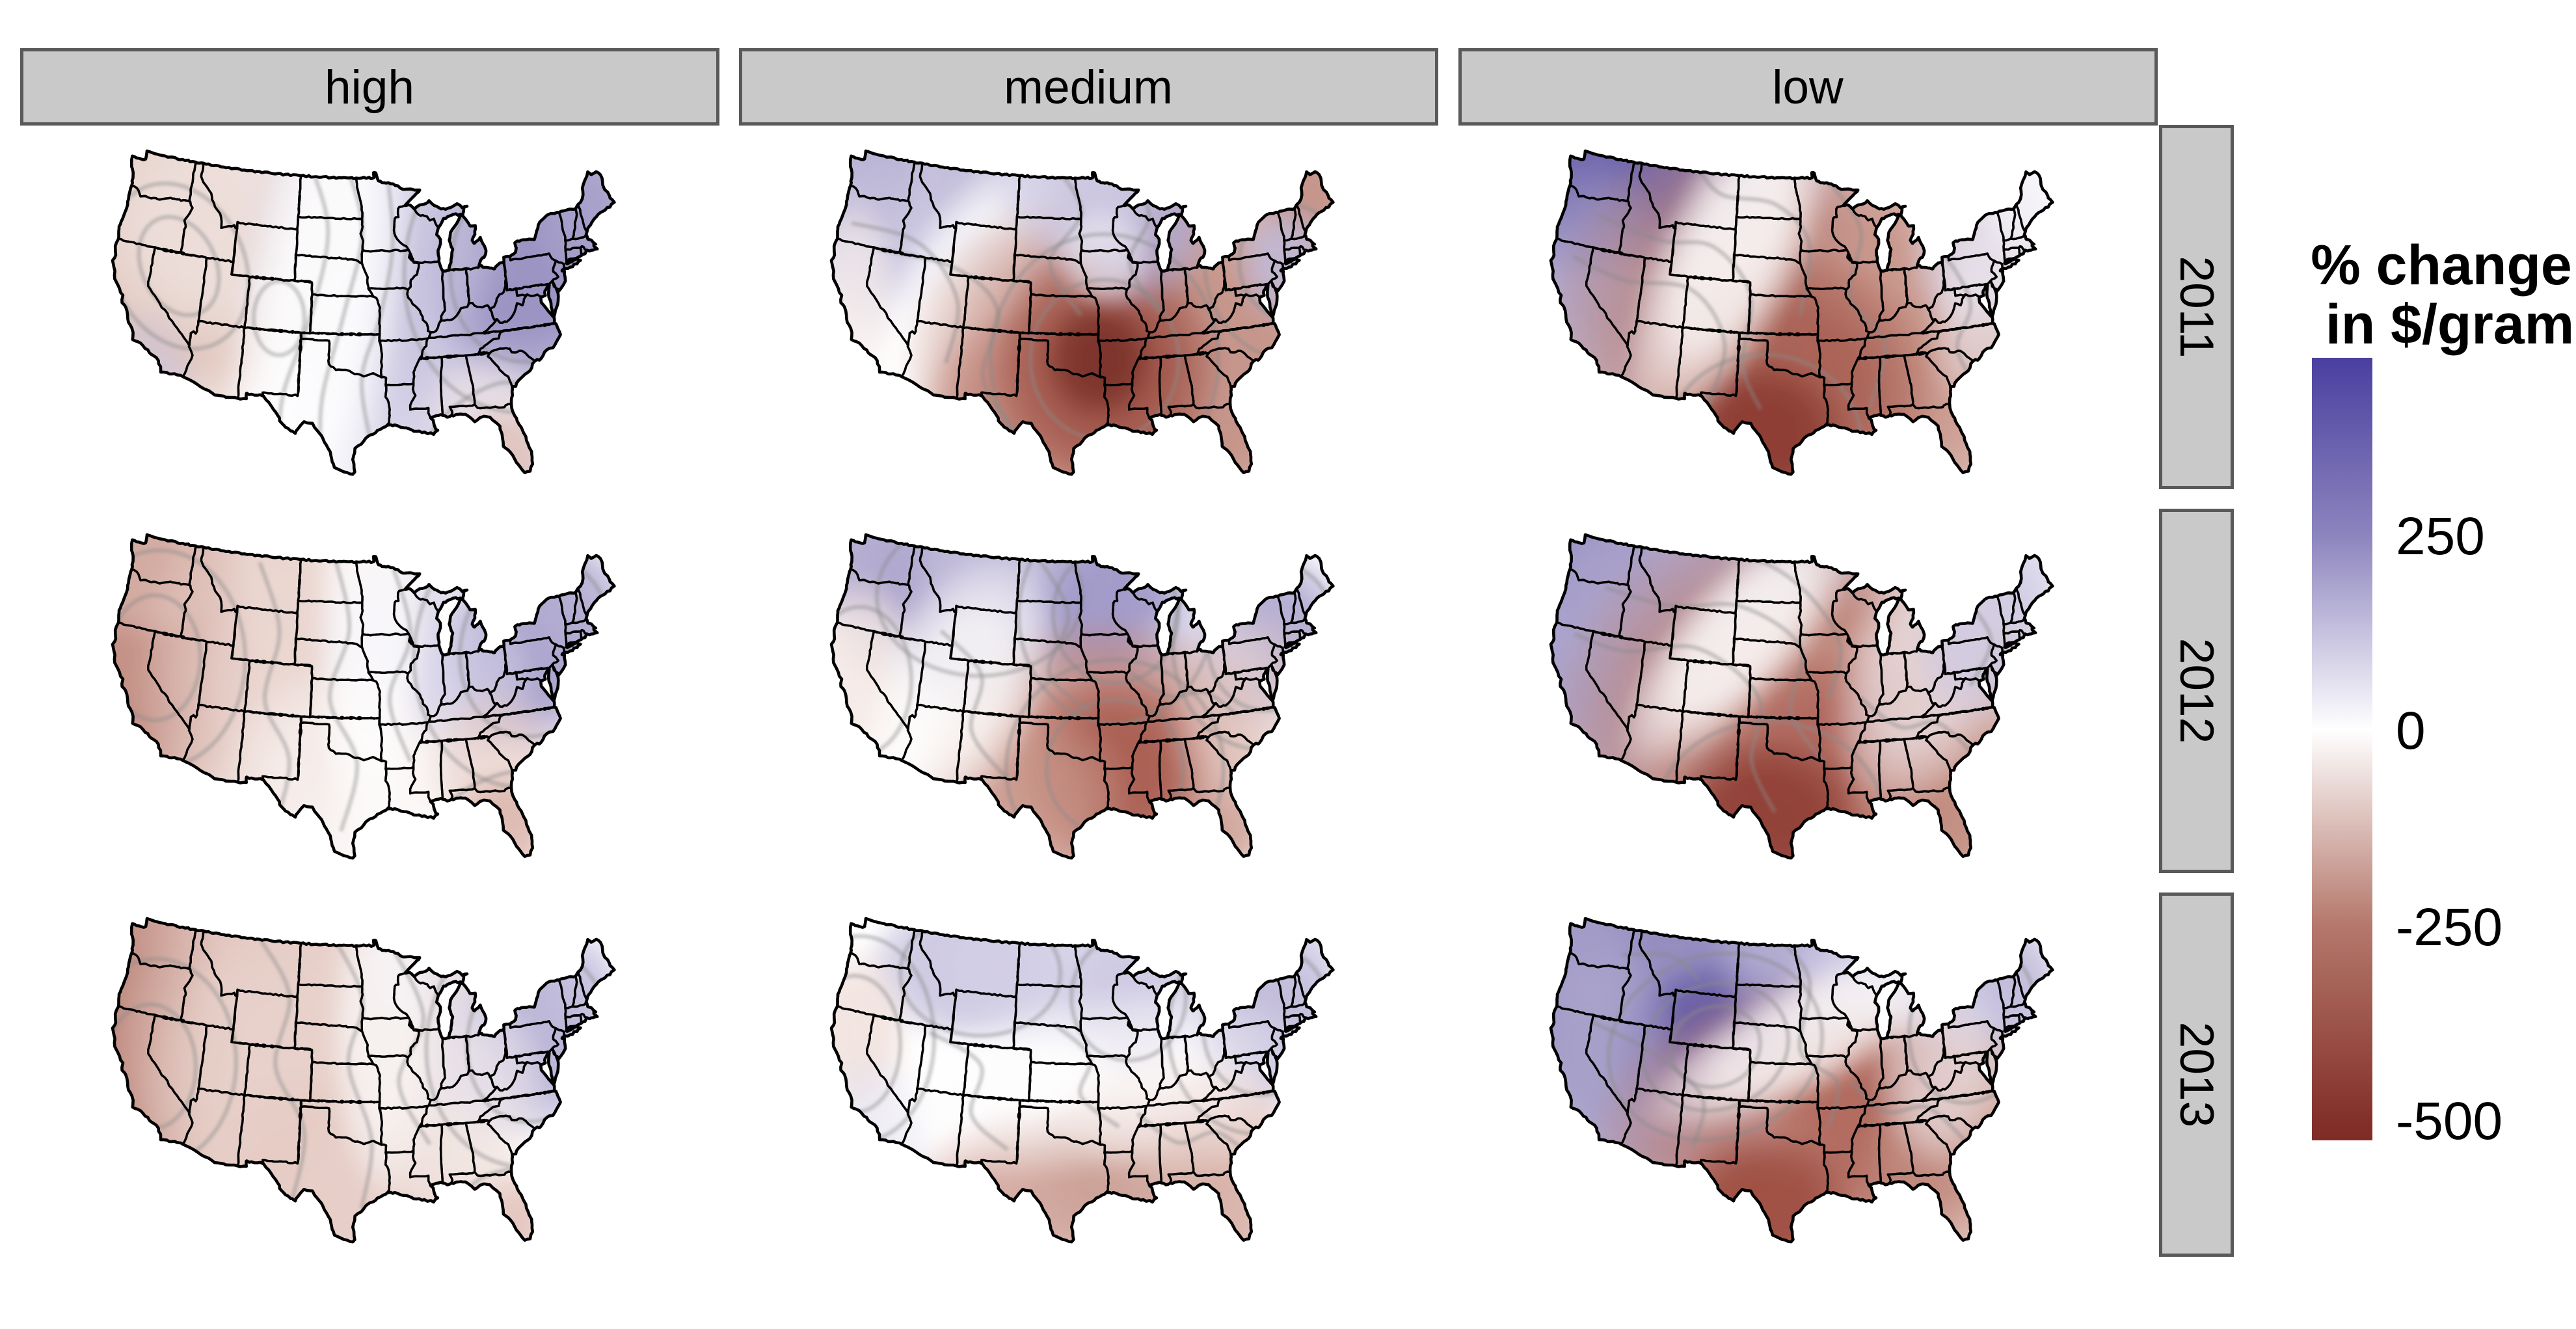 This screenshot has height=1329, width=2576. I want to click on svg-text: % change, so click(2441, 265).